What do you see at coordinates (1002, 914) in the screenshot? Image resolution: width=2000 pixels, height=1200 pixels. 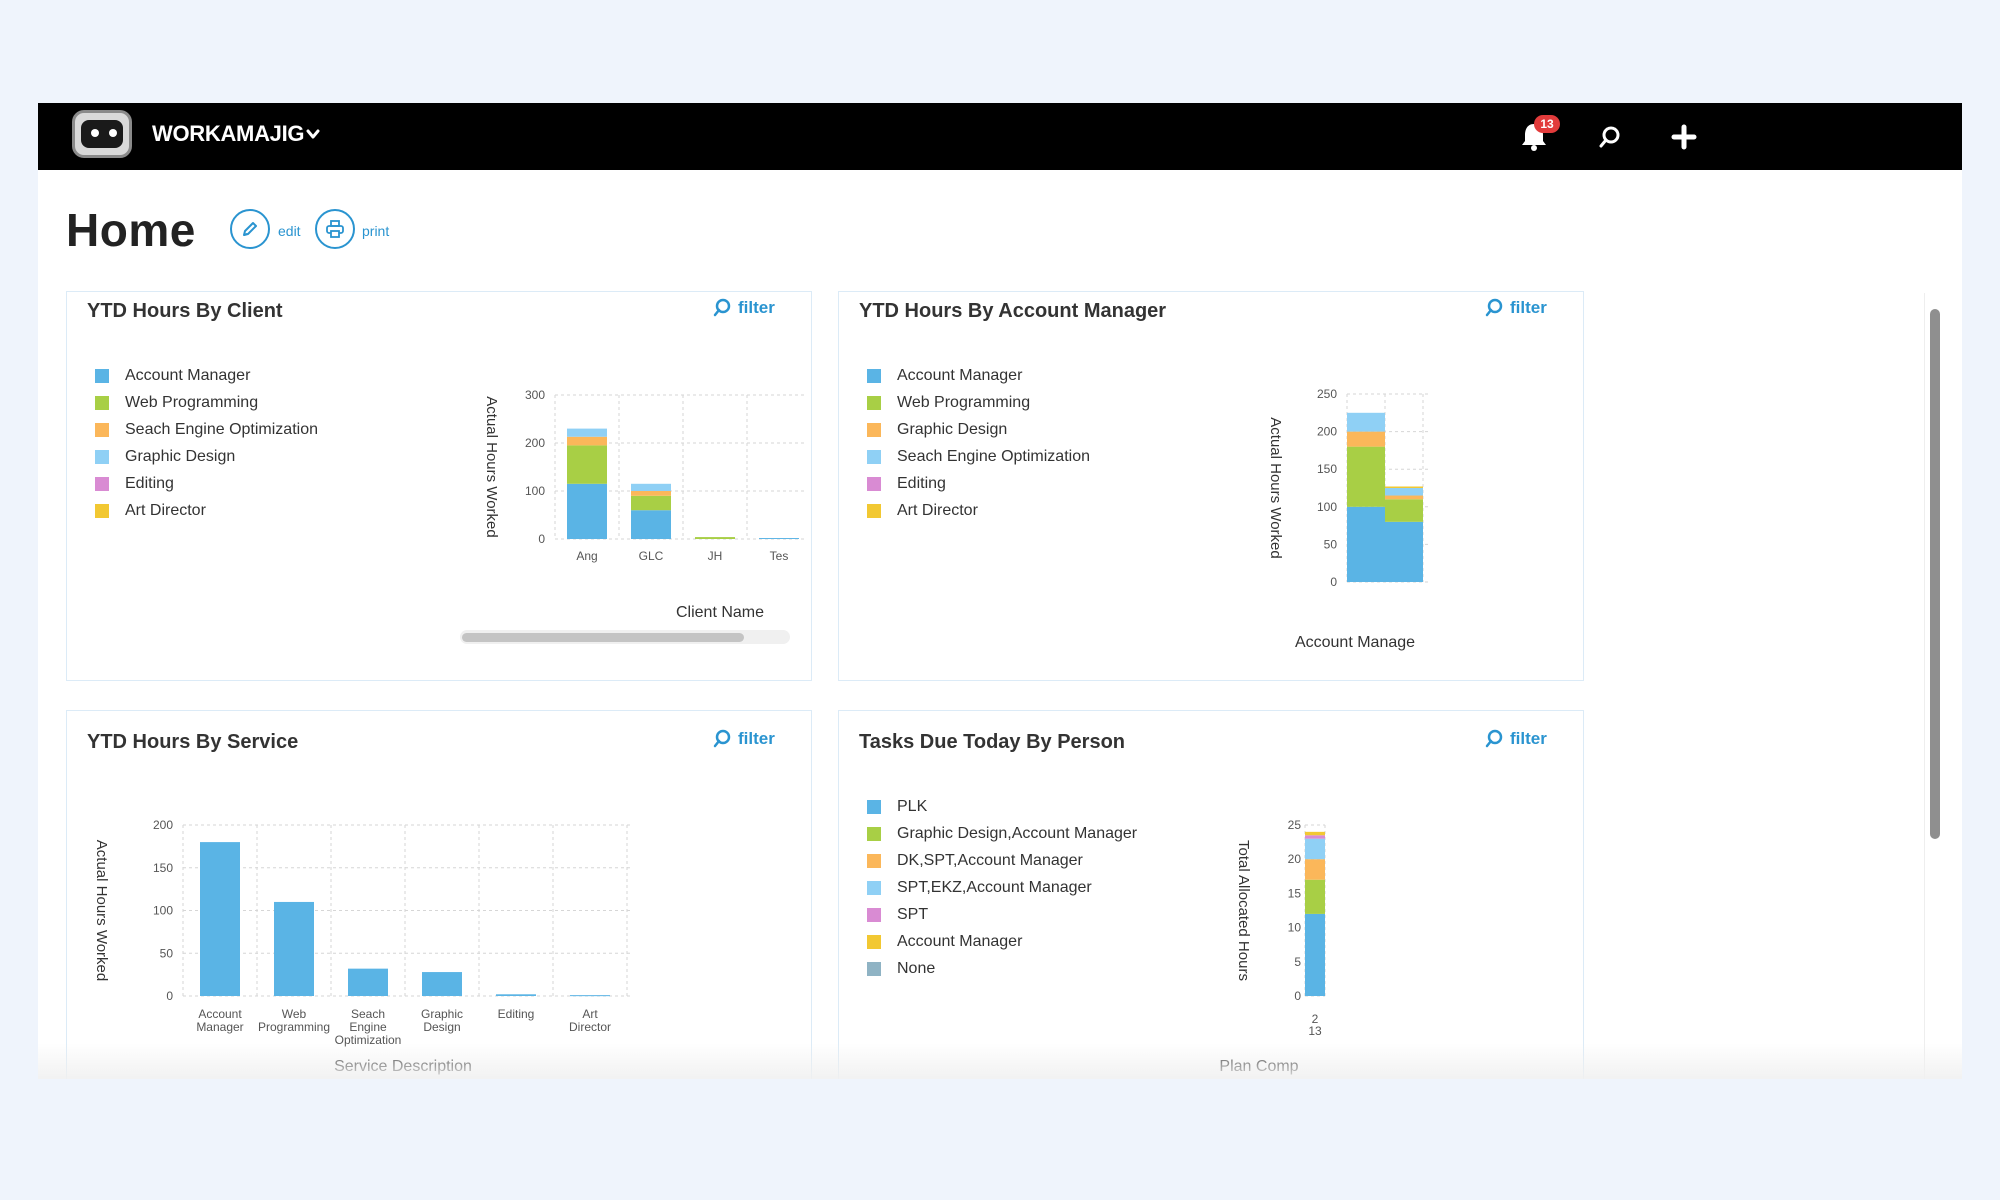 I see `legend-item: SPT` at bounding box center [1002, 914].